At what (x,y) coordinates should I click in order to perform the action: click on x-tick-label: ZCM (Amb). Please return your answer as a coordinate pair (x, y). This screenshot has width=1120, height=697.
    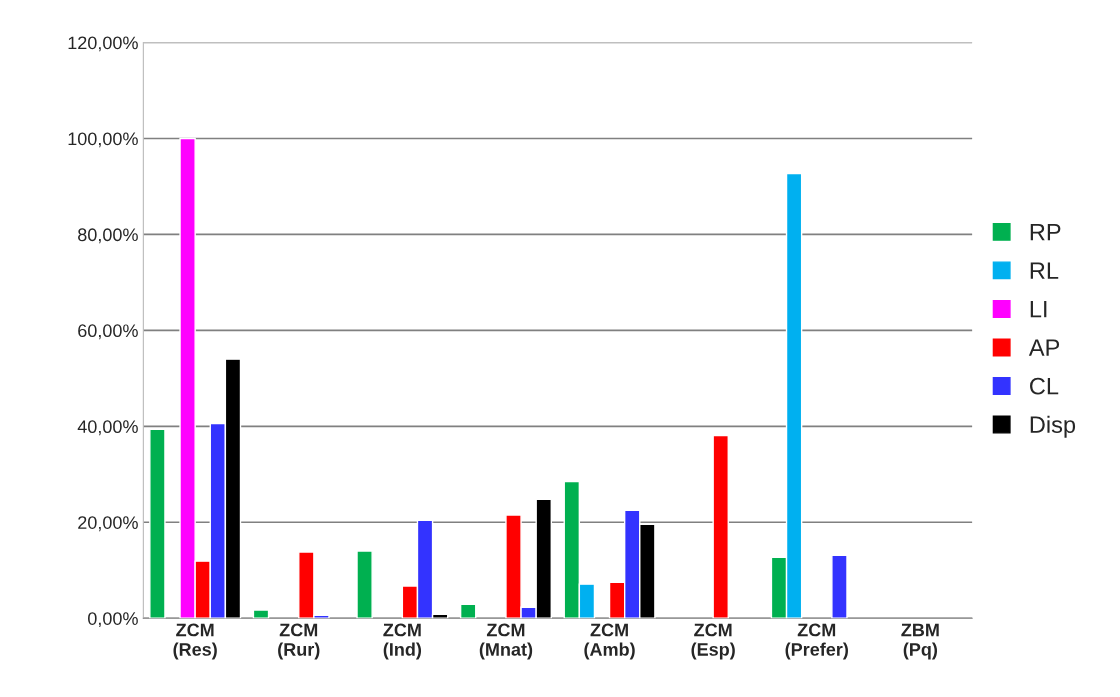
    Looking at the image, I should click on (609, 641).